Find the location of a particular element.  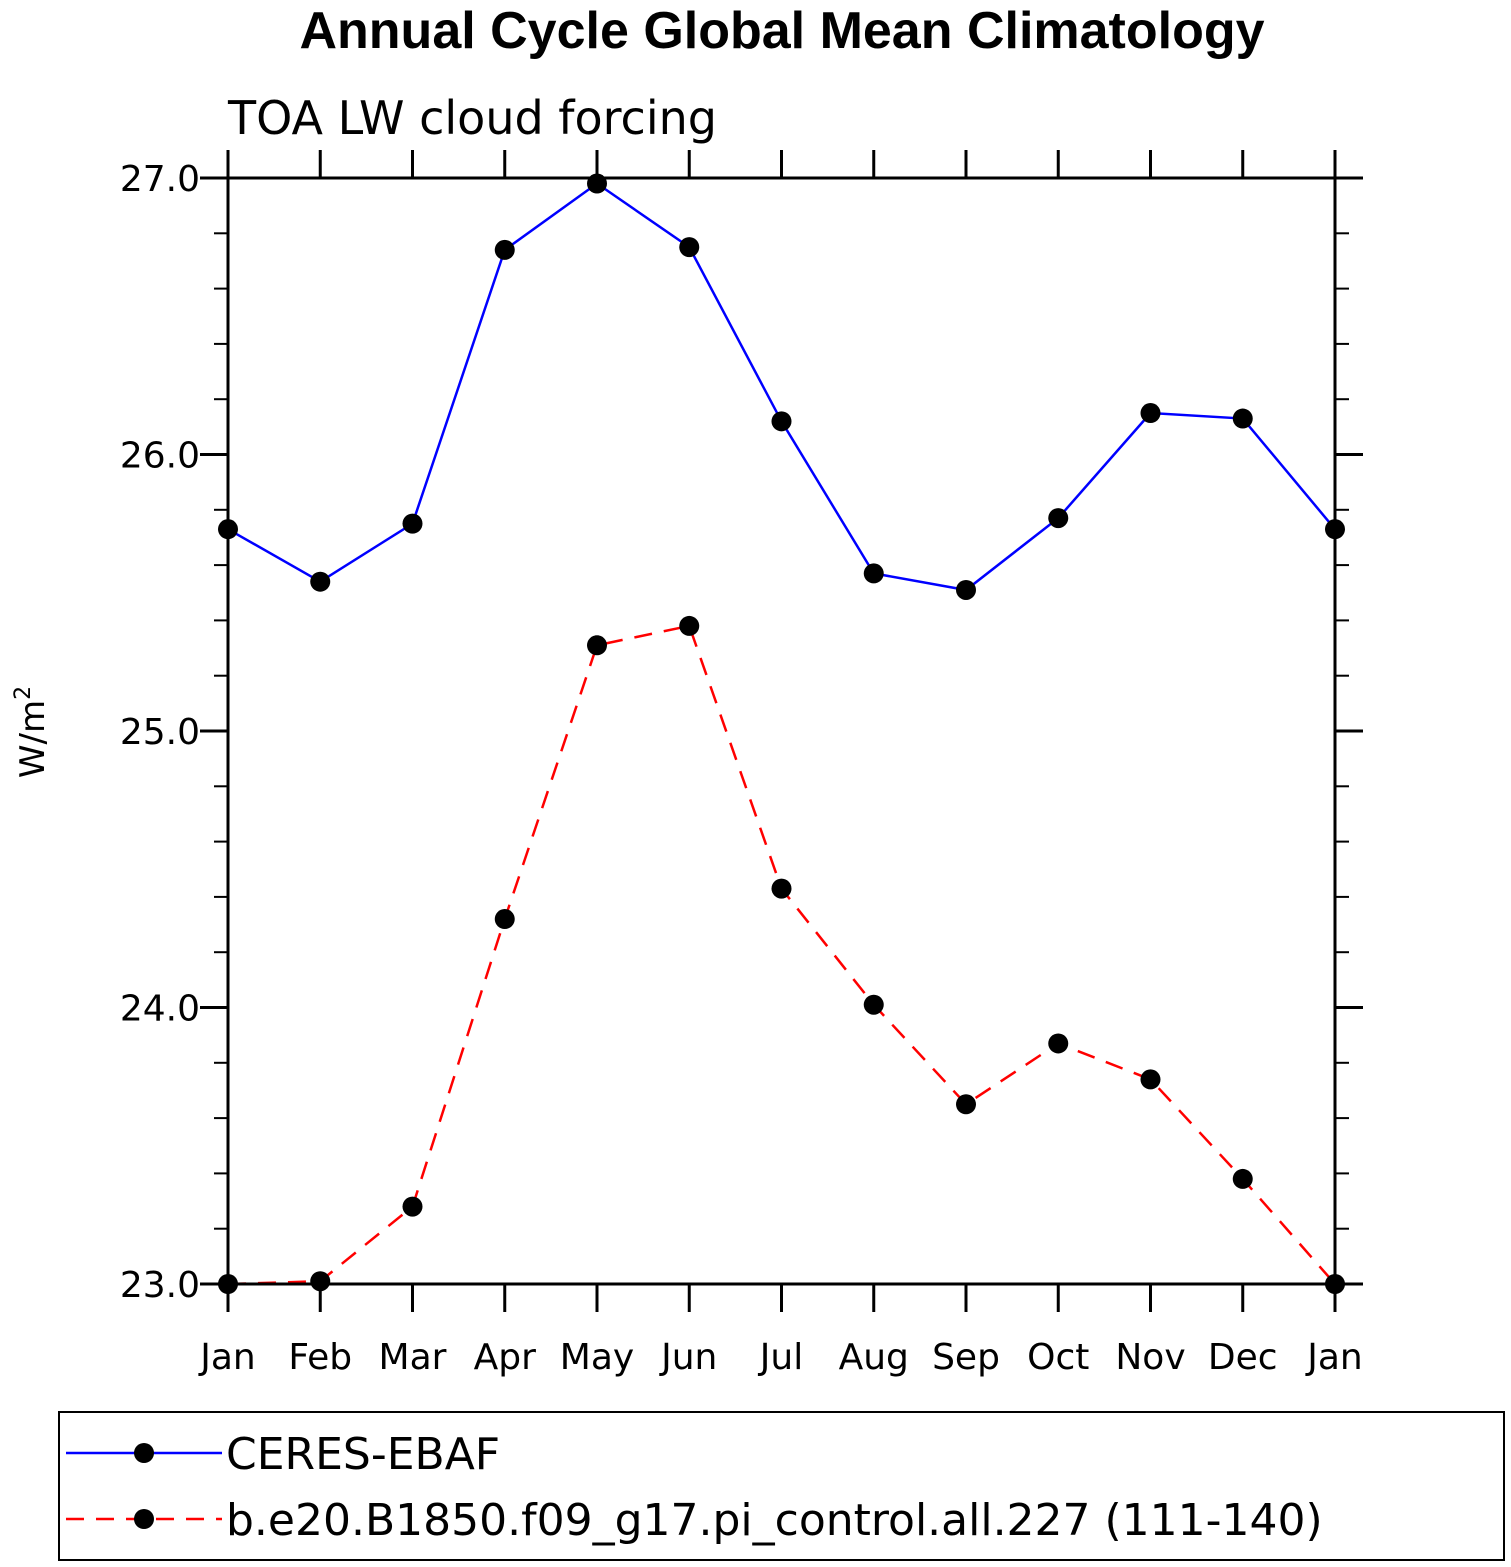

x-tick-label: Jul is located at coordinates (780, 1357).